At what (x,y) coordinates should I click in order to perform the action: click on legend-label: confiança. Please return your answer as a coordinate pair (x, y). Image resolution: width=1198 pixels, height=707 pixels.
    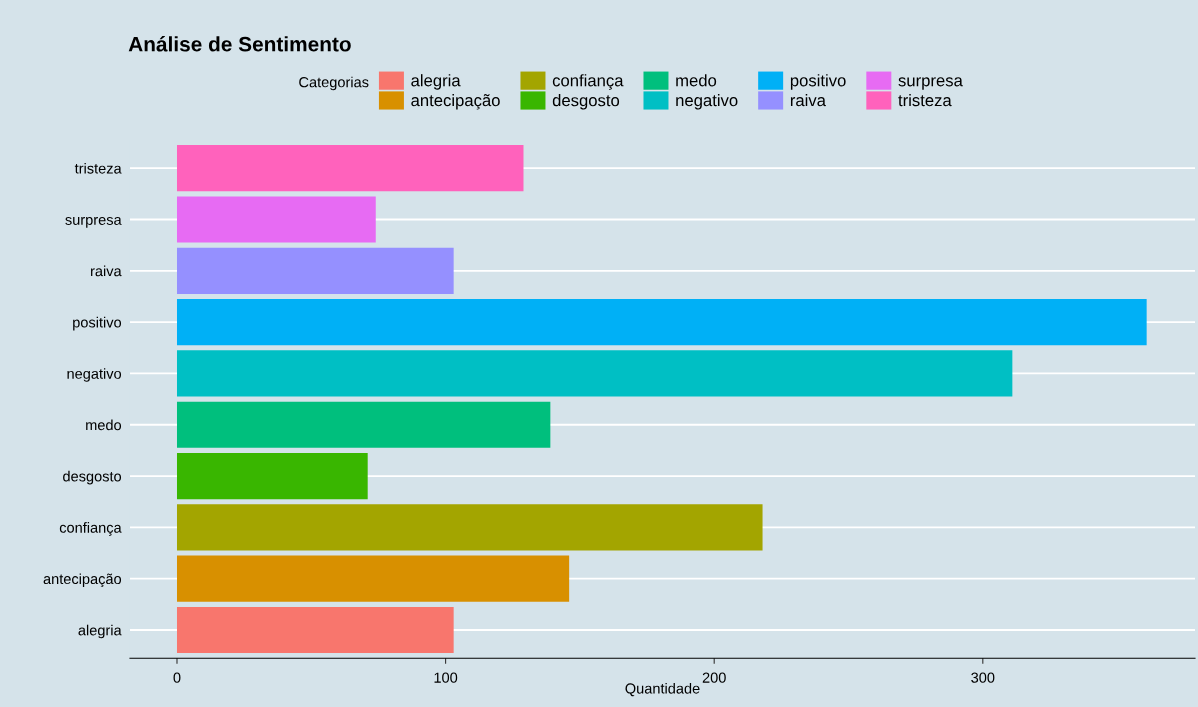
    Looking at the image, I should click on (588, 82).